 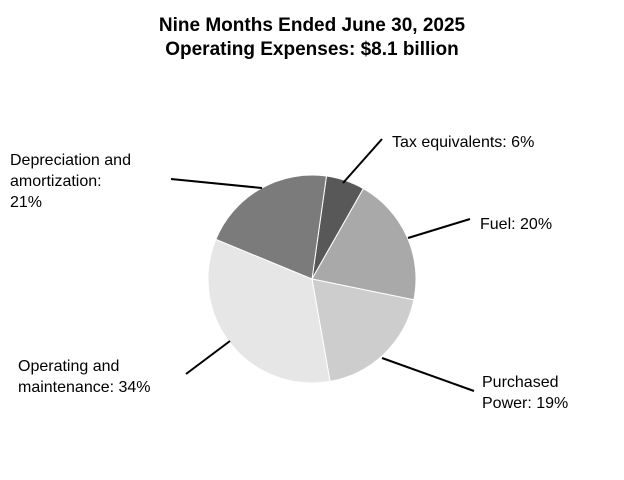 What do you see at coordinates (364, 244) in the screenshot?
I see `slice-fuel` at bounding box center [364, 244].